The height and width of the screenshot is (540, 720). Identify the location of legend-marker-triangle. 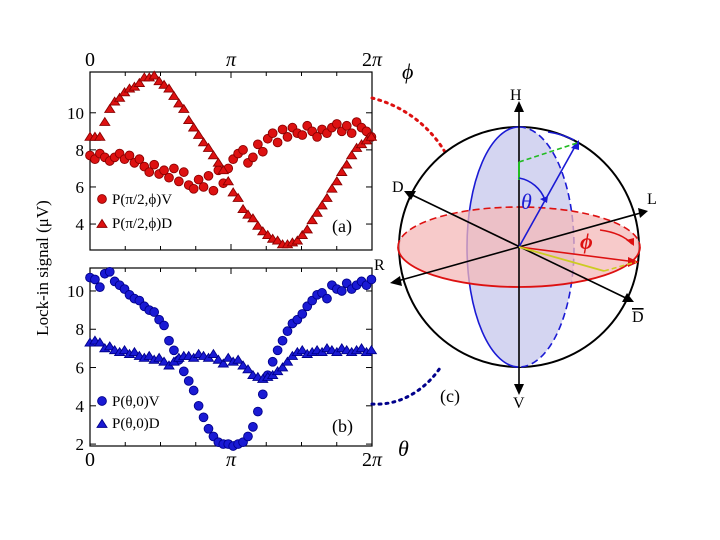
(102, 223).